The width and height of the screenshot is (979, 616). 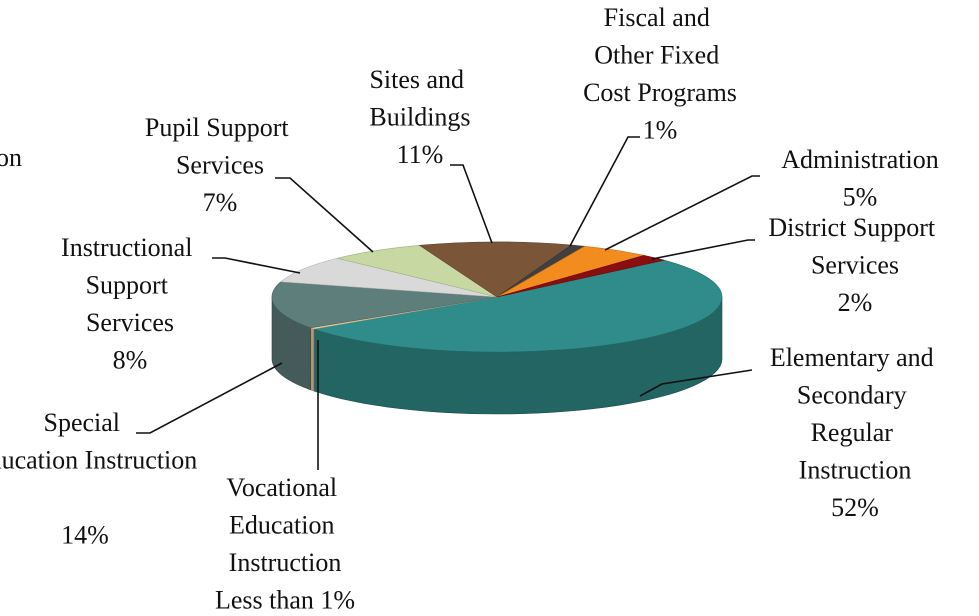 What do you see at coordinates (130, 359) in the screenshot?
I see `value-label: 8%` at bounding box center [130, 359].